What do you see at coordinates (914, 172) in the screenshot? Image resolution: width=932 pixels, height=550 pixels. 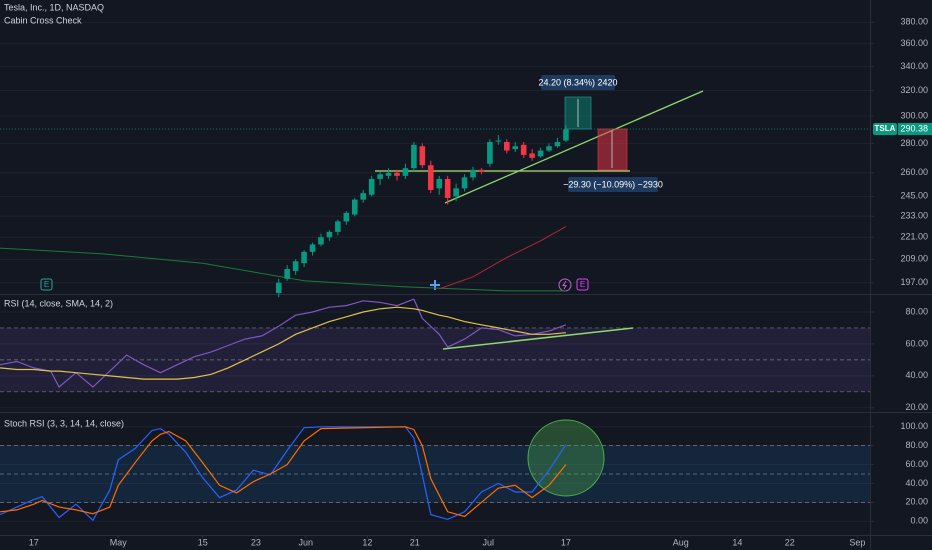 I see `y-tick-label: 260.00` at bounding box center [914, 172].